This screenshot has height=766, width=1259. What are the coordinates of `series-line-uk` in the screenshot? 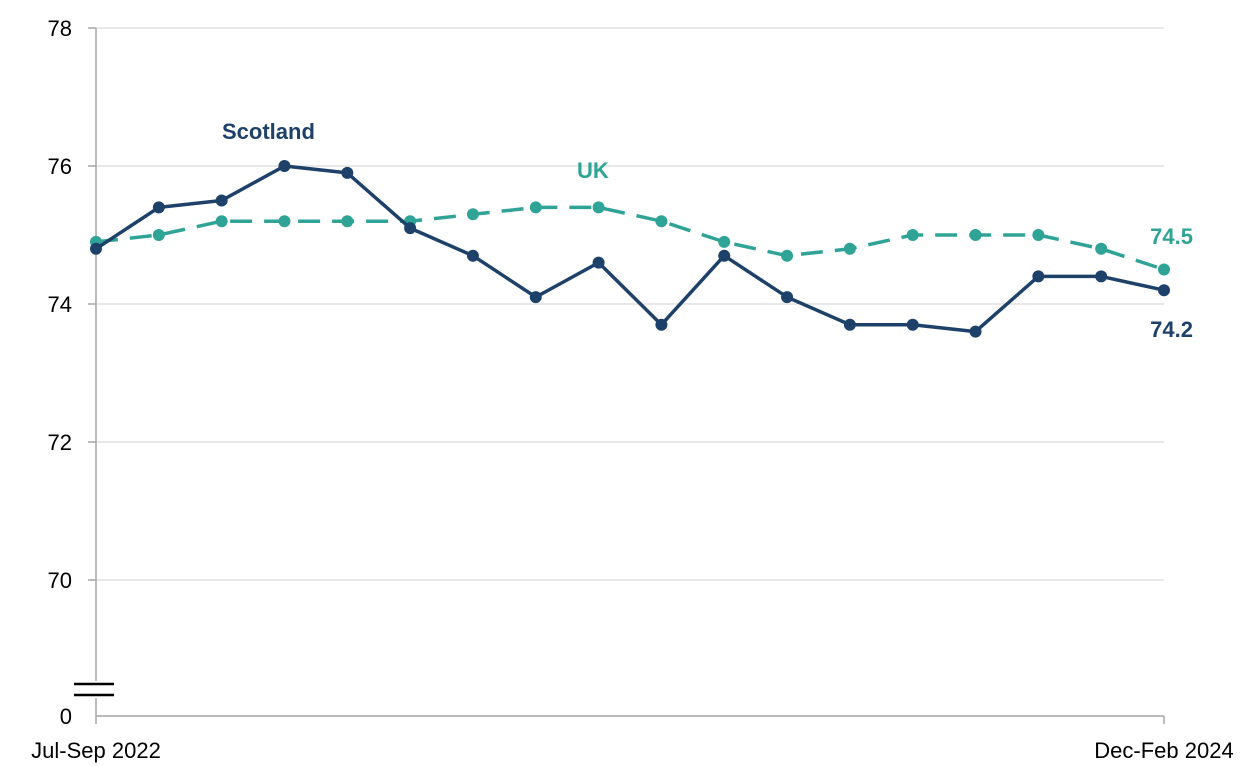 It's located at (630, 238).